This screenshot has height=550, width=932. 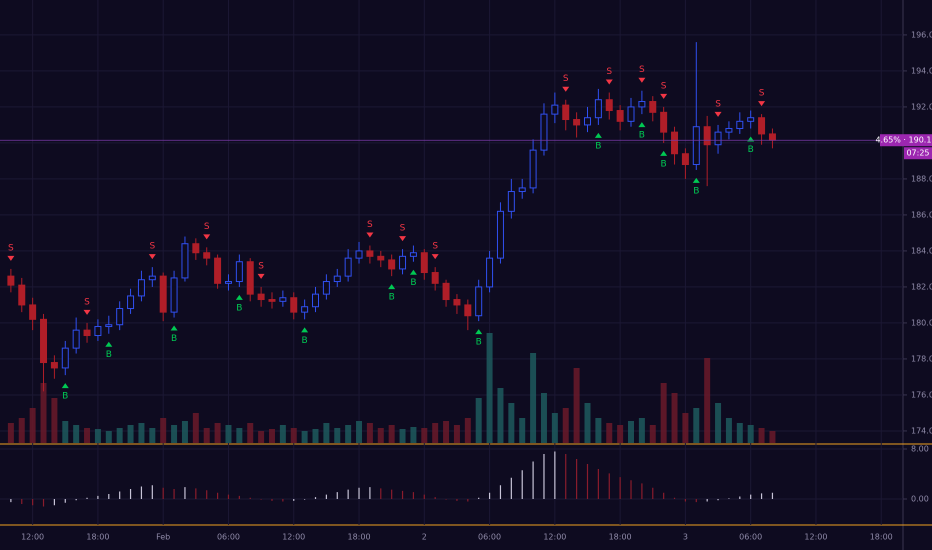 What do you see at coordinates (903, 140) in the screenshot?
I see `price-tag: 4.65% · 190.15` at bounding box center [903, 140].